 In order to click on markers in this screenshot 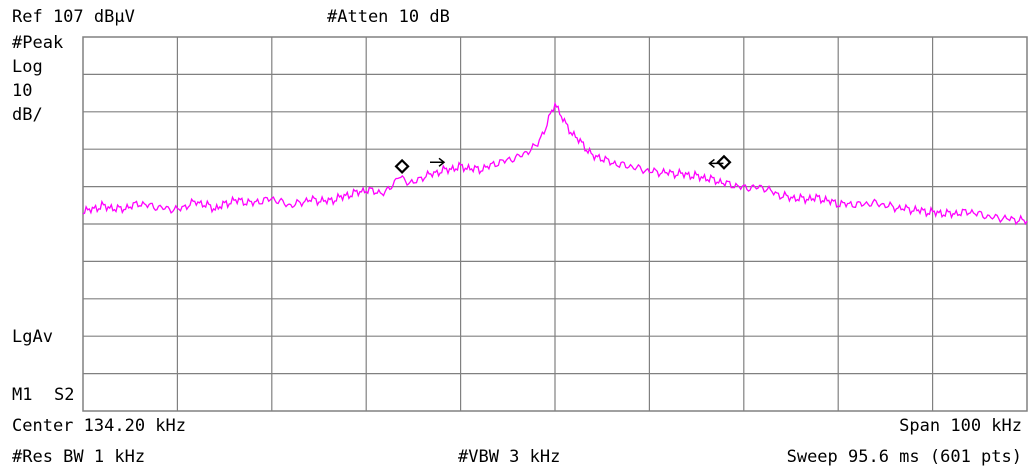, I will do `click(563, 164)`.